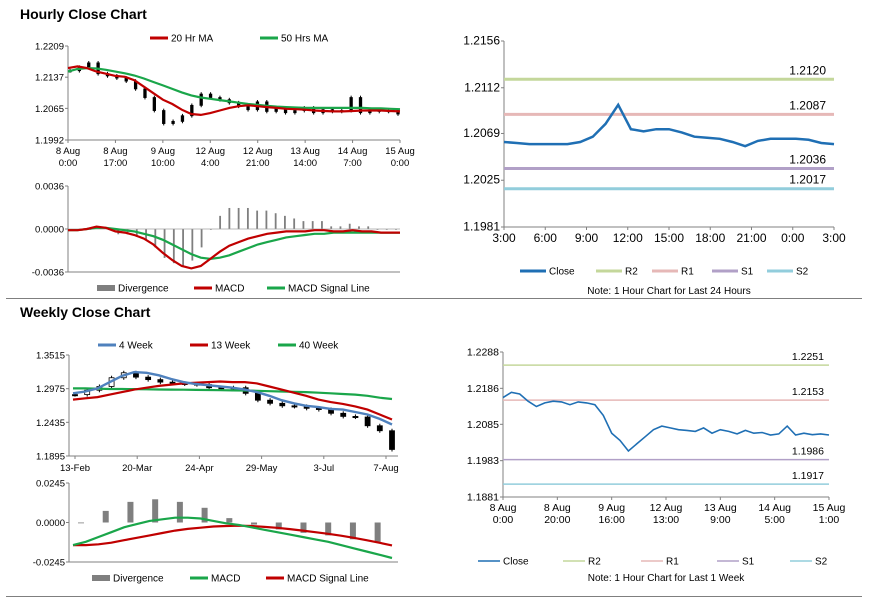 The height and width of the screenshot is (601, 873). What do you see at coordinates (163, 151) in the screenshot?
I see `hourly-price-x-tick-label: 9 Aug` at bounding box center [163, 151].